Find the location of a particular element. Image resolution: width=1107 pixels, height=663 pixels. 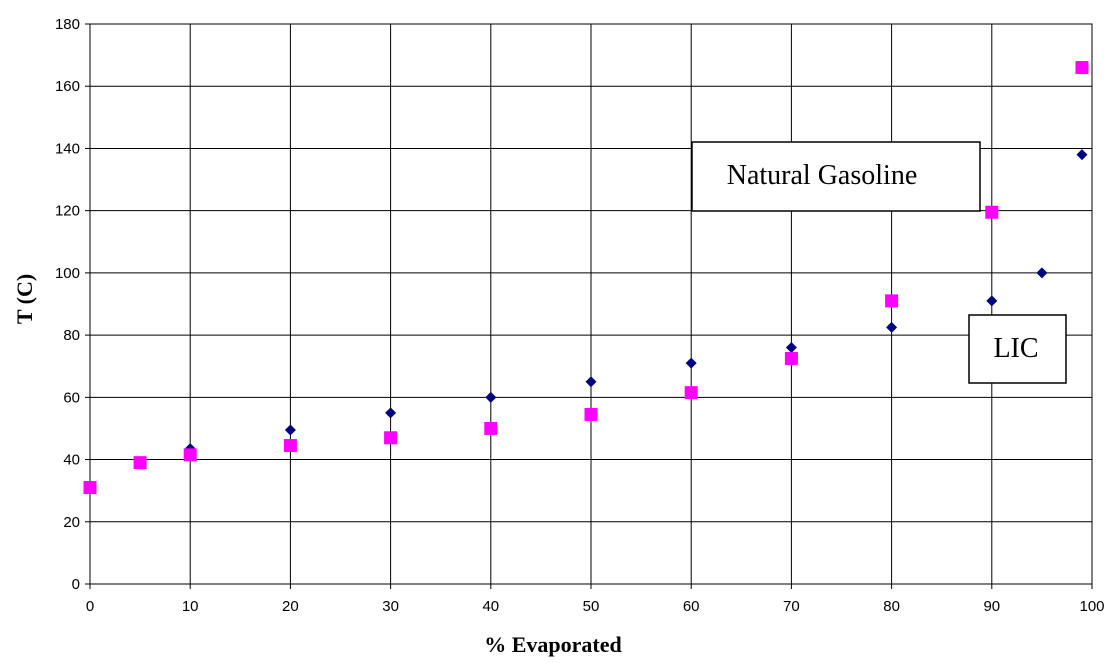

x-tick-label: 30 is located at coordinates (390, 606).